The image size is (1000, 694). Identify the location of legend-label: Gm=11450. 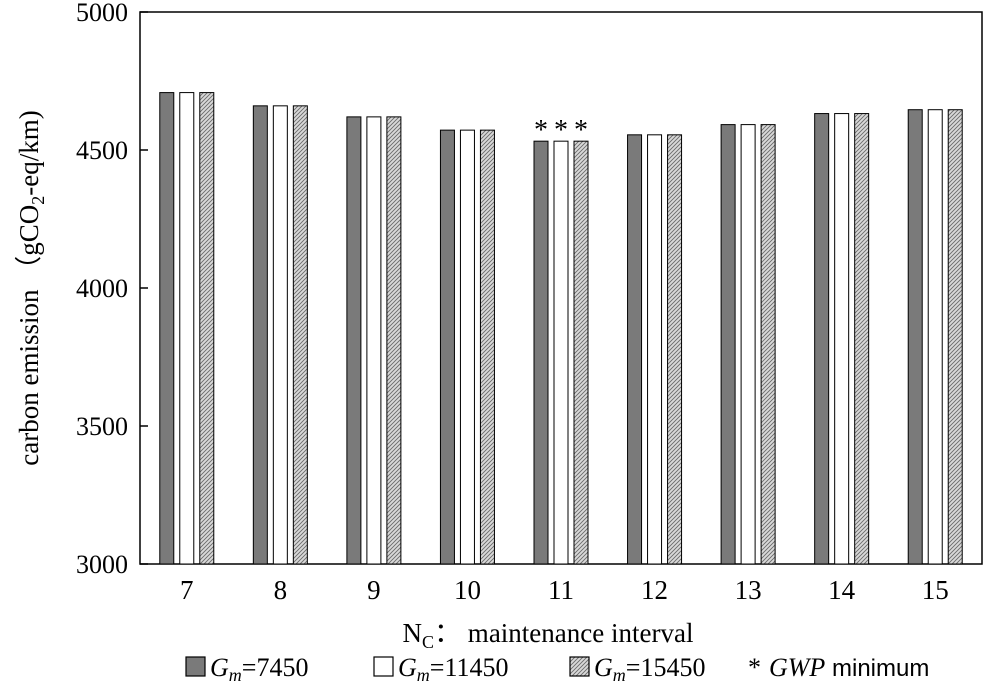
(453, 669).